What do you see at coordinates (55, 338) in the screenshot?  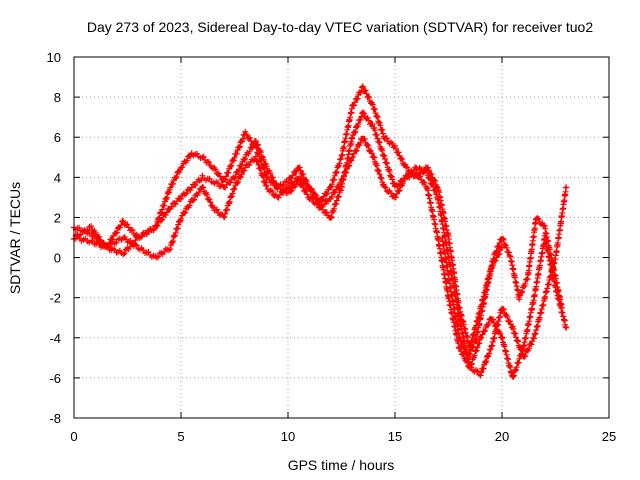 I see `y-tick-label: -4` at bounding box center [55, 338].